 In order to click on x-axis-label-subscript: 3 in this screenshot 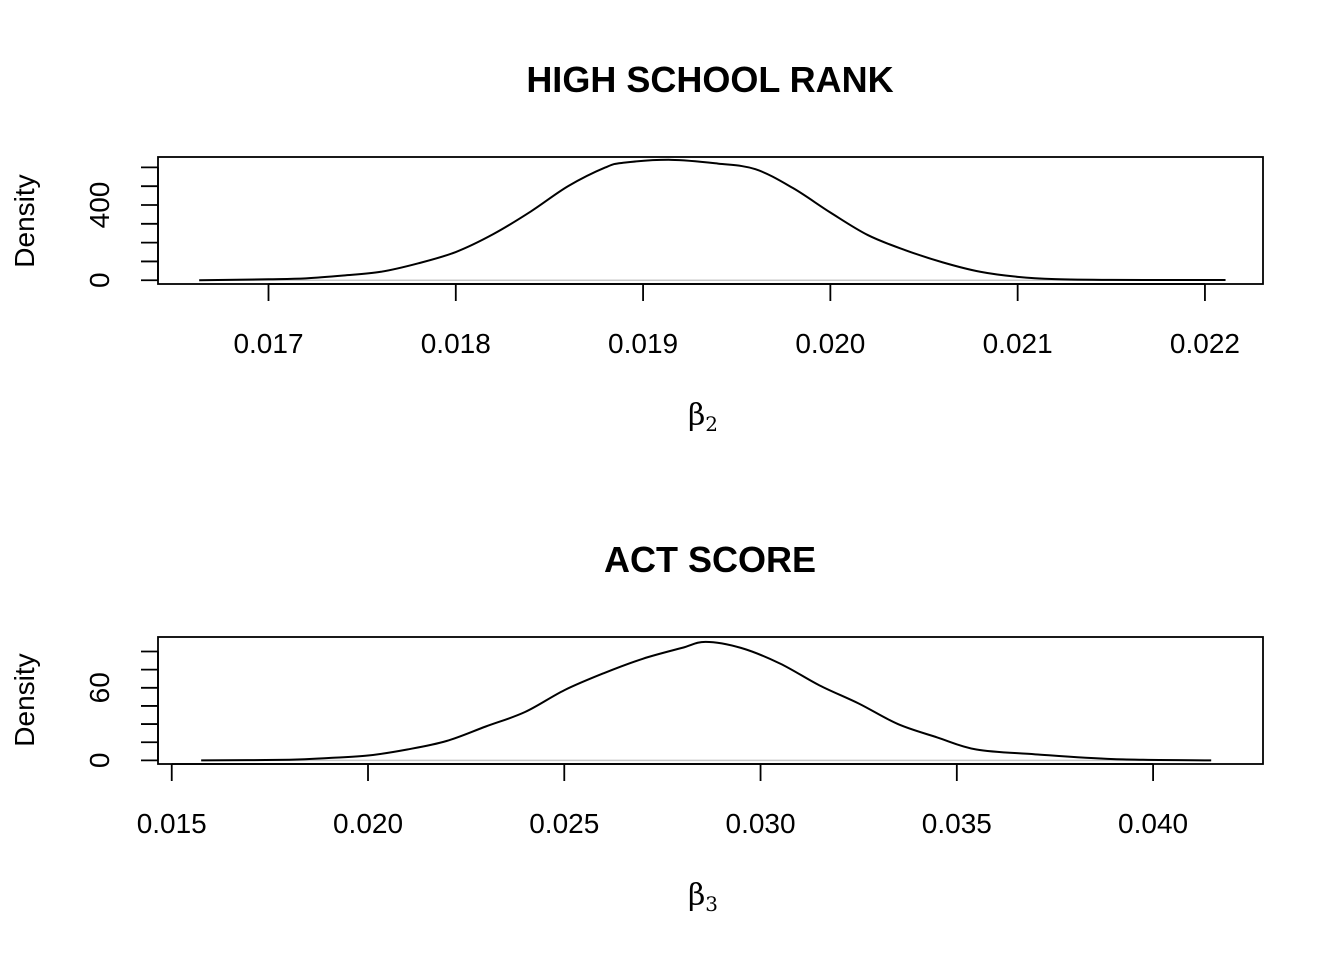, I will do `click(711, 904)`.